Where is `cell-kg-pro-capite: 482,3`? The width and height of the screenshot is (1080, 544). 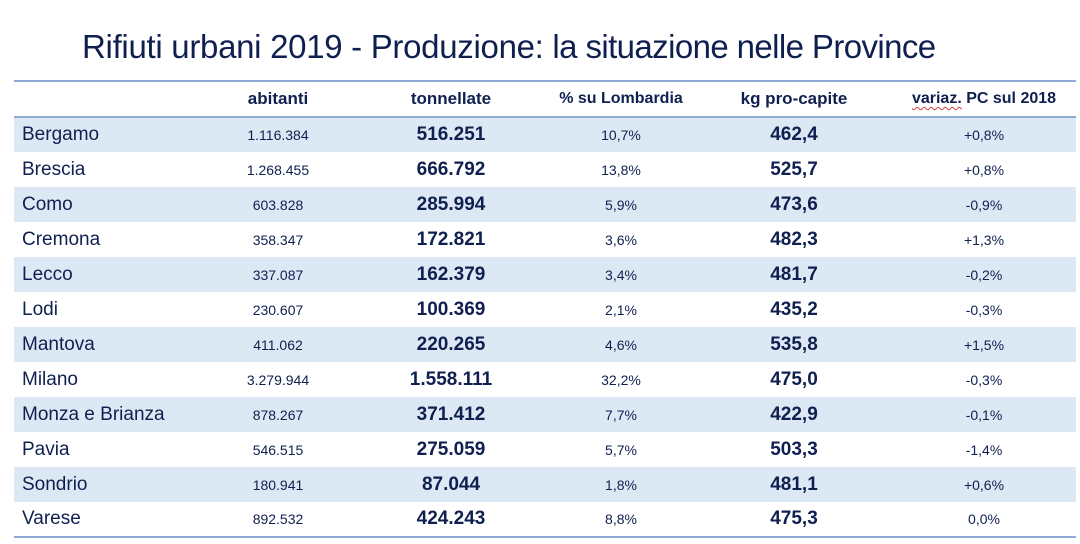 cell-kg-pro-capite: 482,3 is located at coordinates (794, 239).